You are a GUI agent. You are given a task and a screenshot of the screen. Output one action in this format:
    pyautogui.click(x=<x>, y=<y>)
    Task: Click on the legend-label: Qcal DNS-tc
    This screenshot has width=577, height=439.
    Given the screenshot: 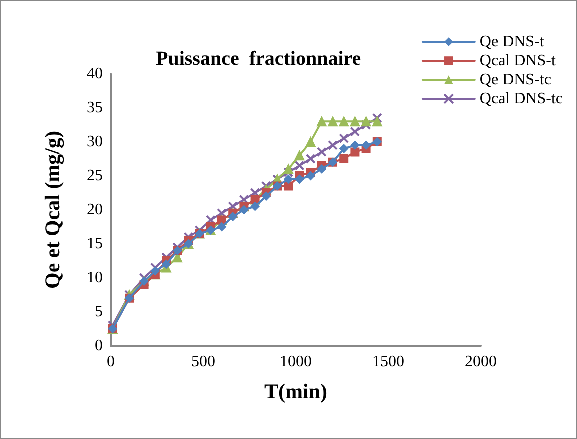 What is the action you would take?
    pyautogui.click(x=522, y=99)
    